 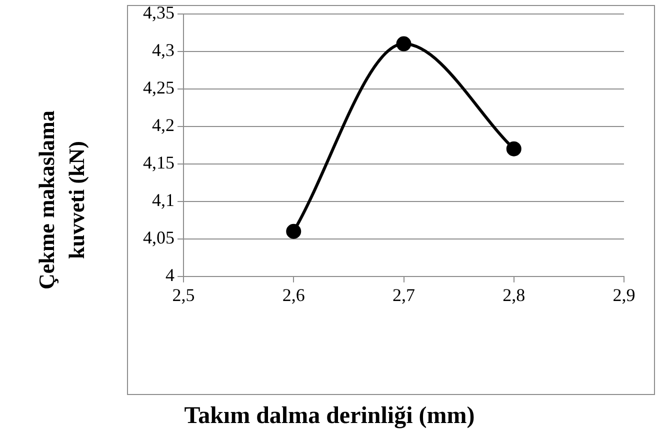 I want to click on y-tick-label: 4,35, so click(x=158, y=12).